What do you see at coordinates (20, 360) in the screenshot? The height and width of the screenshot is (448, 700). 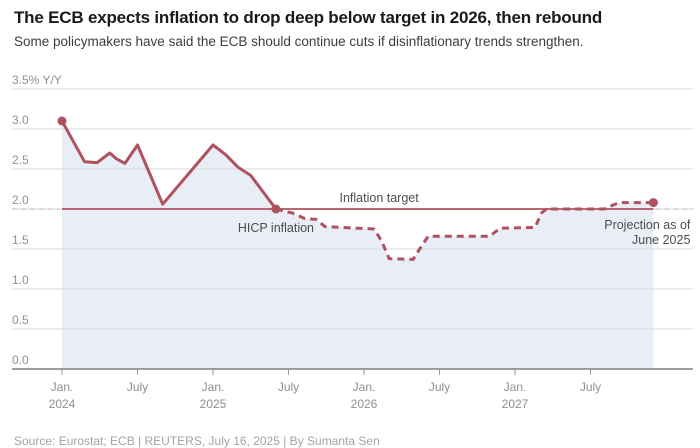 I see `y-tick-label: 0.0` at bounding box center [20, 360].